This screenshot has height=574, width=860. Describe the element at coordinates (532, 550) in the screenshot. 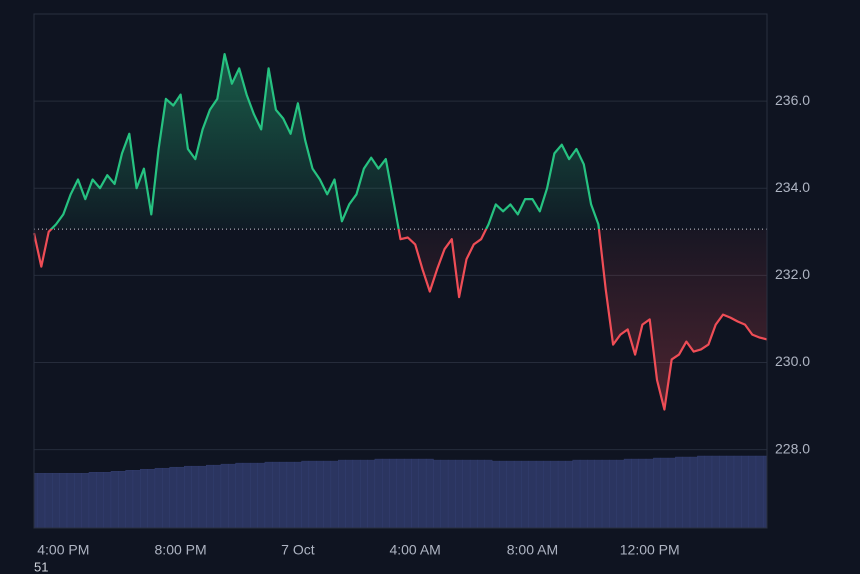

I see `x-tick-label: 8:00 AM` at that location.